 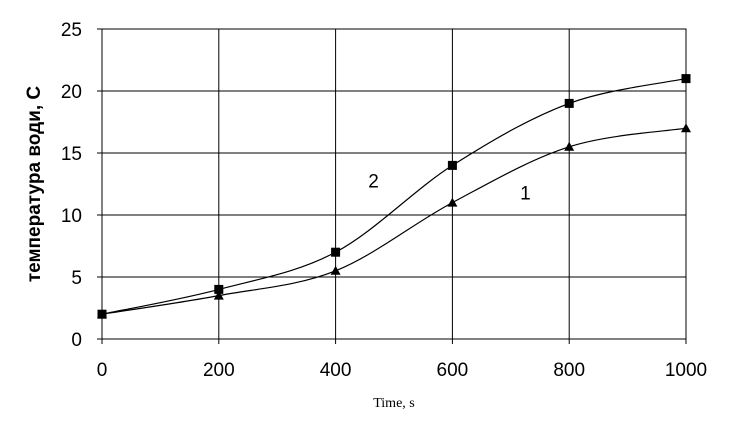 What do you see at coordinates (71, 154) in the screenshot?
I see `y-tick-label: 15` at bounding box center [71, 154].